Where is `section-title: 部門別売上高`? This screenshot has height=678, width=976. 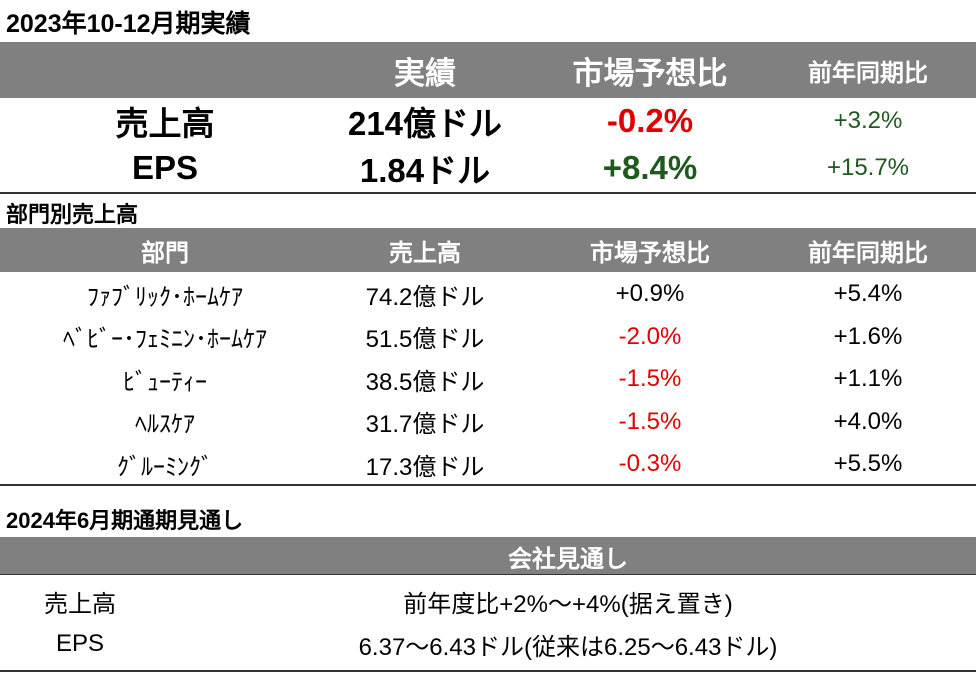
section-title: 部門別売上高 is located at coordinates (72, 214).